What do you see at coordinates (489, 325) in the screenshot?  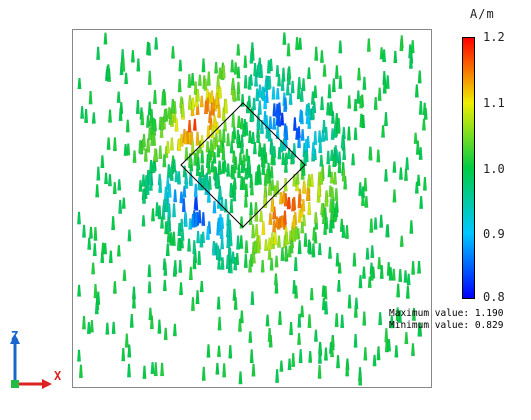 I see `min-value: 0.829` at bounding box center [489, 325].